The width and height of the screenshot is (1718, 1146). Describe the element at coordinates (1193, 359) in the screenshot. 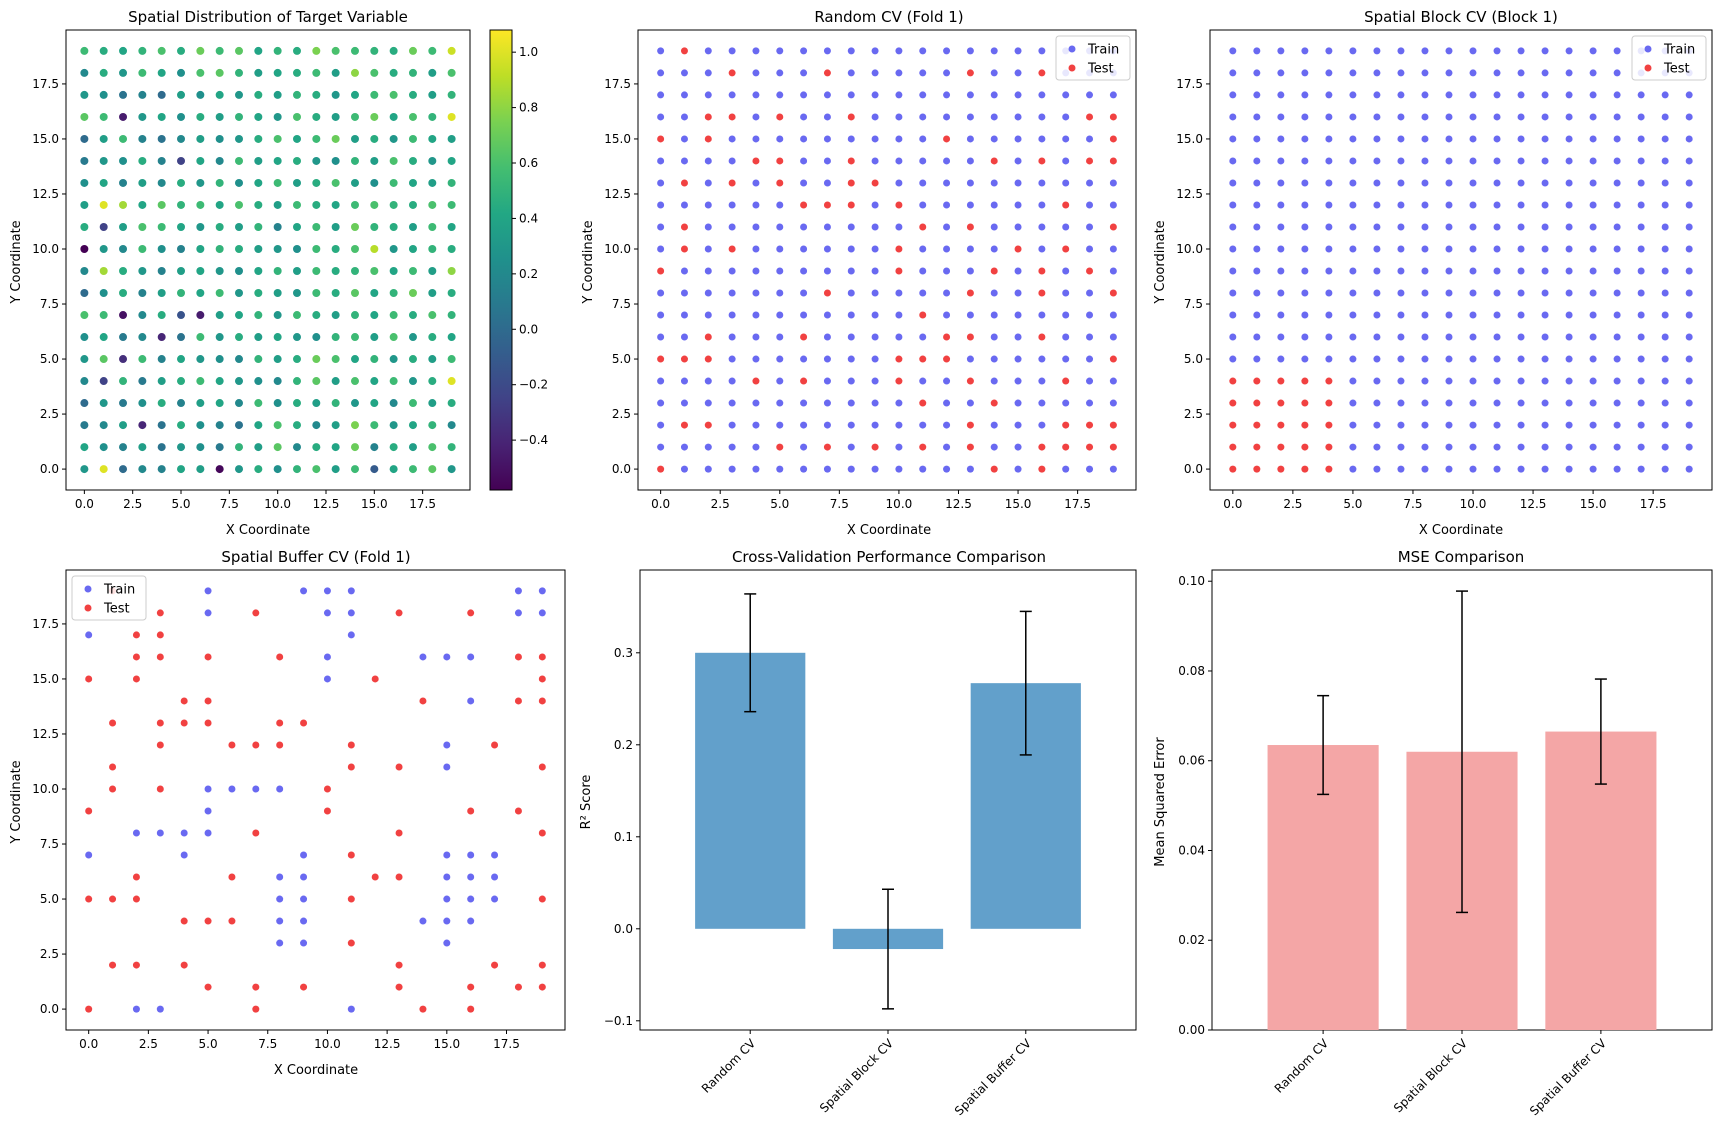

I see `y-tick-label: 5.0` at that location.